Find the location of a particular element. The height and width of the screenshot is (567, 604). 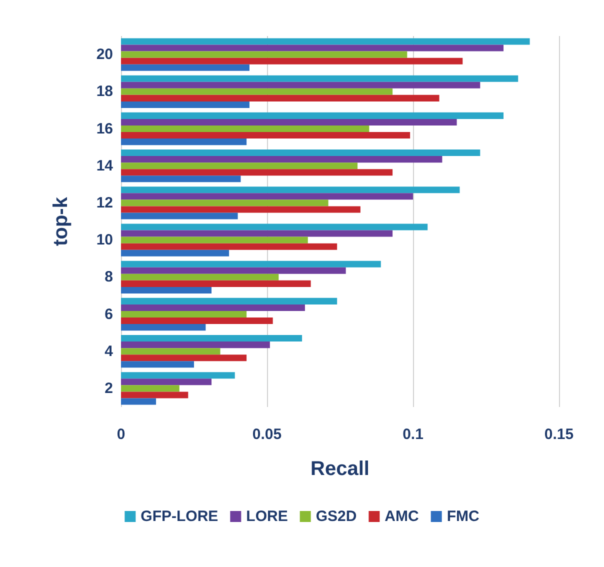

legend-label: FMC is located at coordinates (463, 516).